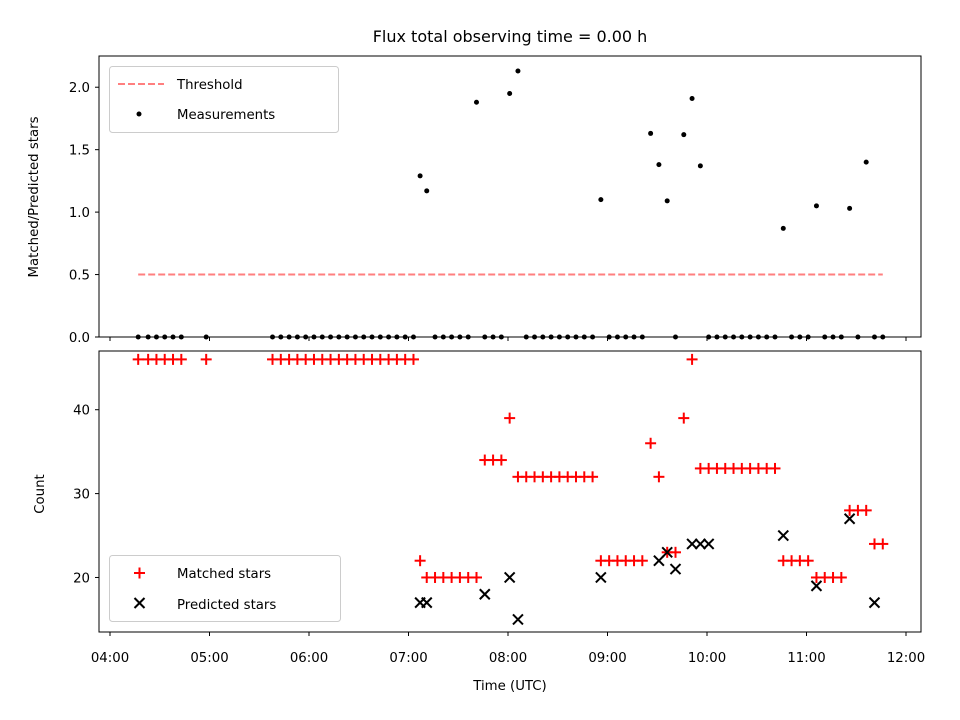  Describe the element at coordinates (79, 213) in the screenshot. I see `top-ytick-label: 1.0` at that location.